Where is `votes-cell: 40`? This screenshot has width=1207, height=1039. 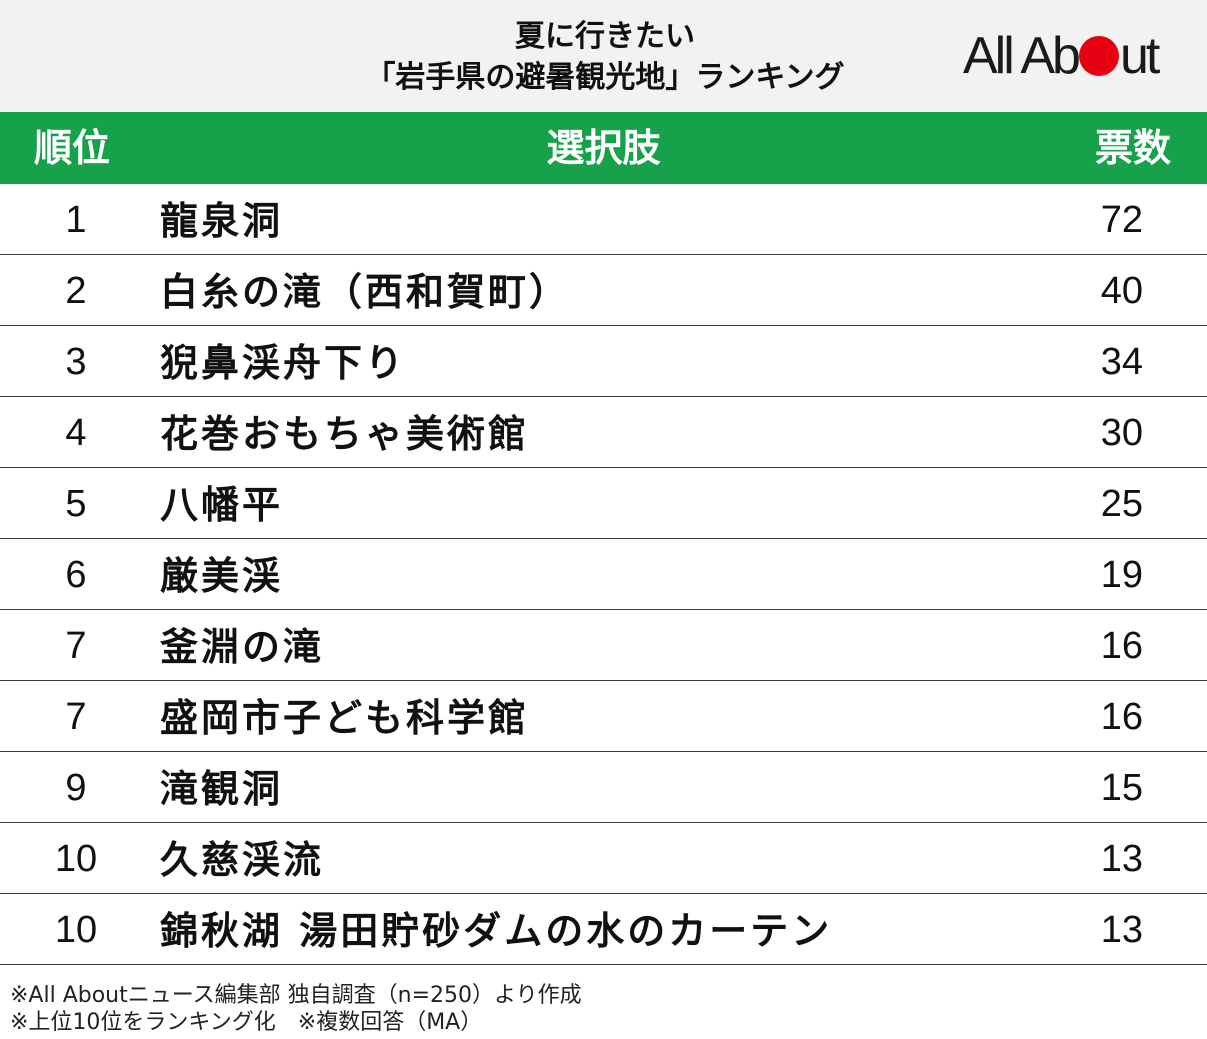 votes-cell: 40 is located at coordinates (1121, 291).